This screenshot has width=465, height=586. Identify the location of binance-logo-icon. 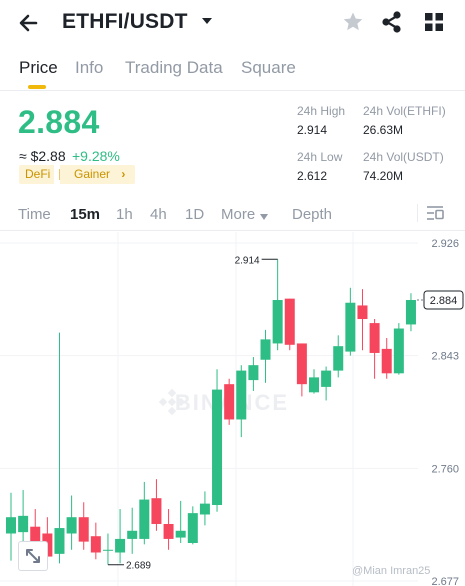
(172, 402).